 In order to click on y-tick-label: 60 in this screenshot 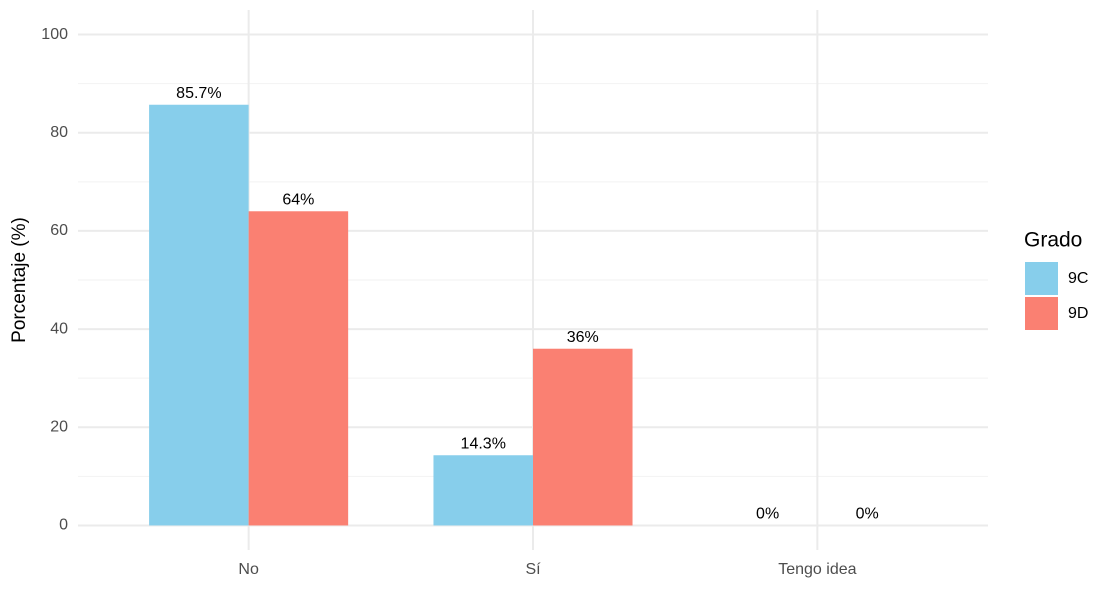, I will do `click(59, 230)`.